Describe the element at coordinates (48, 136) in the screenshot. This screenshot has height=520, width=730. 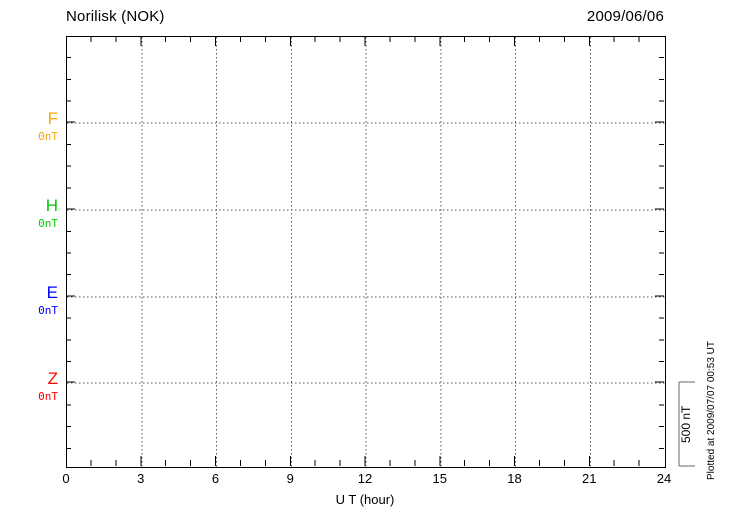
I see `component-unit-F: 0nT` at that location.